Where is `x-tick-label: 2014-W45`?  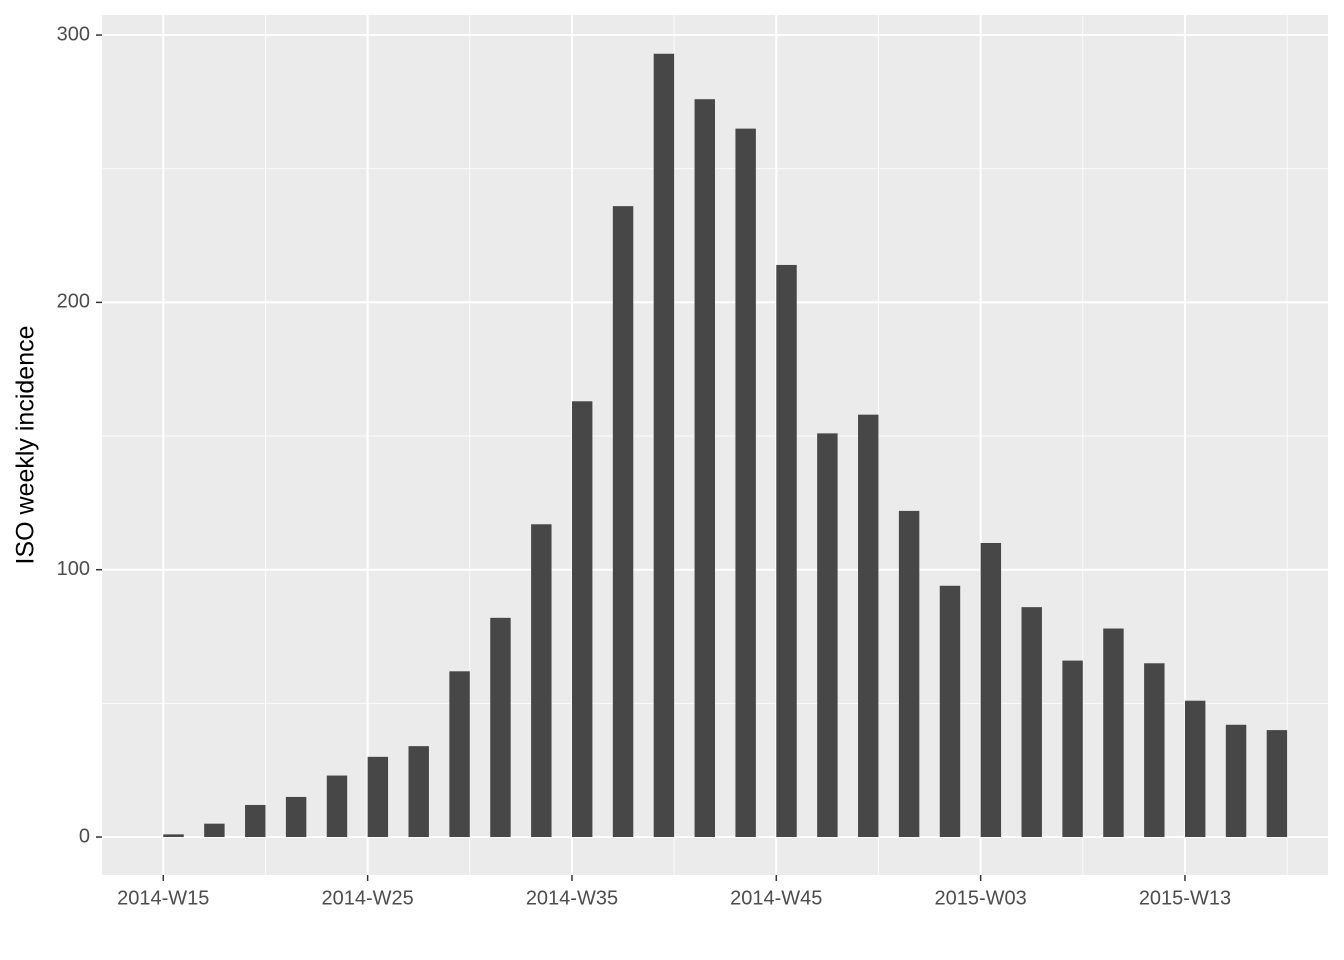
x-tick-label: 2014-W45 is located at coordinates (776, 898).